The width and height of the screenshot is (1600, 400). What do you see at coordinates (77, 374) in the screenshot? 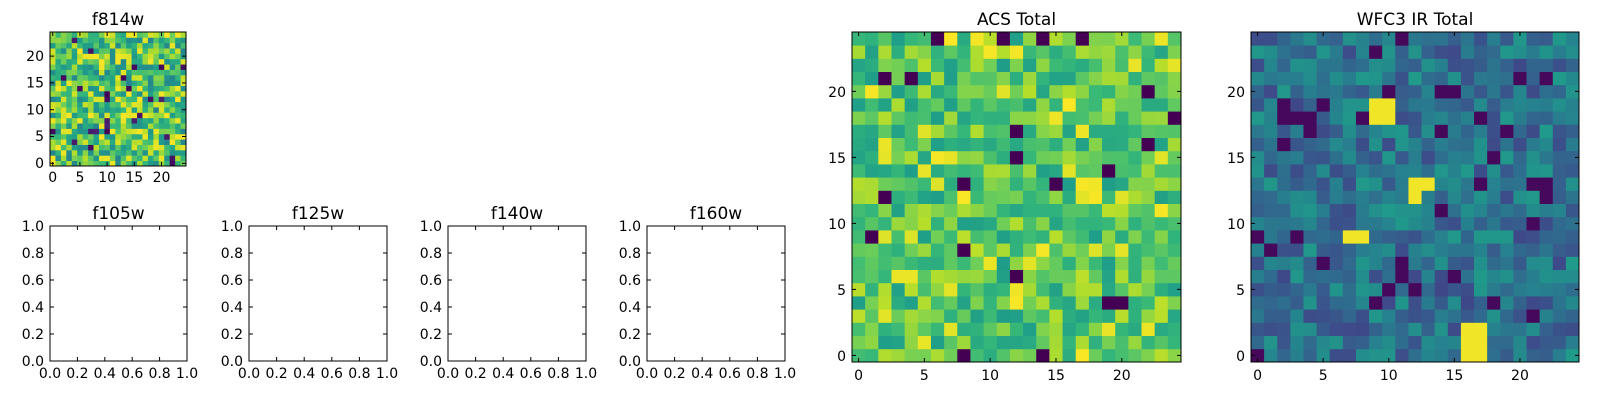
I see `x-tick-label: 0.2` at bounding box center [77, 374].